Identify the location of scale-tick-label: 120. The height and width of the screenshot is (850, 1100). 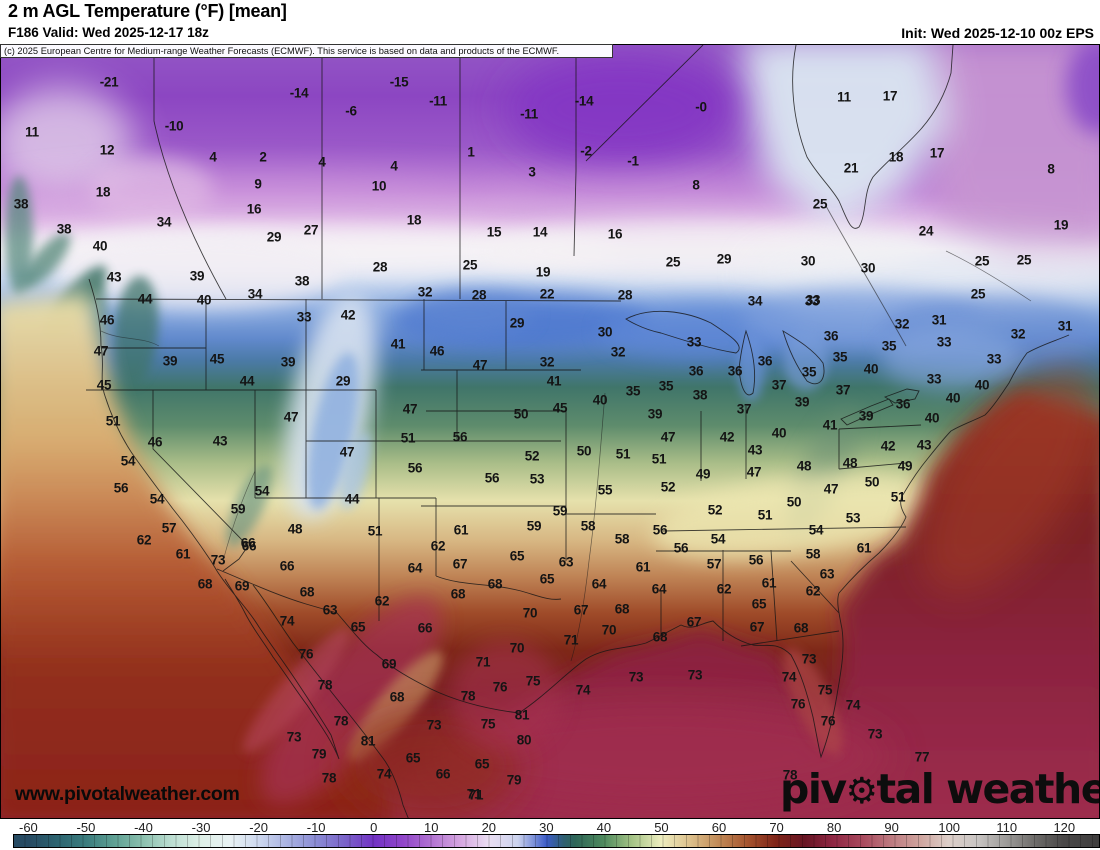
(1064, 827).